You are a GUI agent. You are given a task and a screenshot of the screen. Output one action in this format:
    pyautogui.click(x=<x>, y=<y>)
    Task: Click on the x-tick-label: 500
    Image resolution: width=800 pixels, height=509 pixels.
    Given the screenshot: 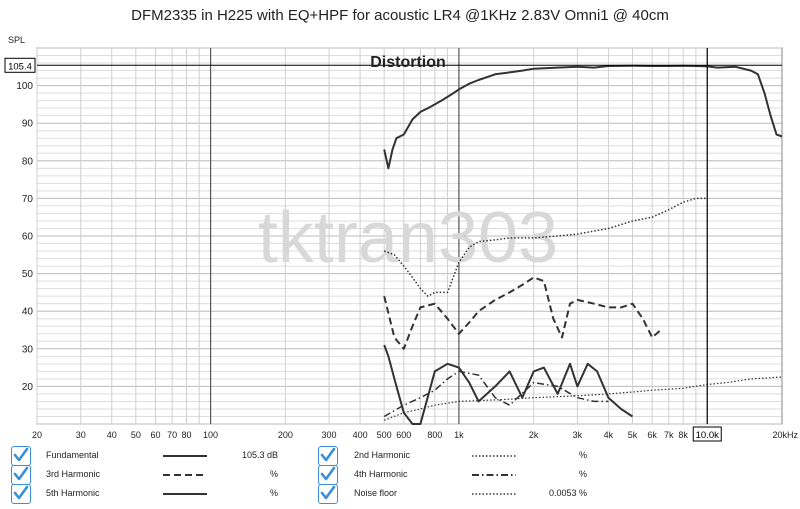 What is the action you would take?
    pyautogui.click(x=384, y=435)
    